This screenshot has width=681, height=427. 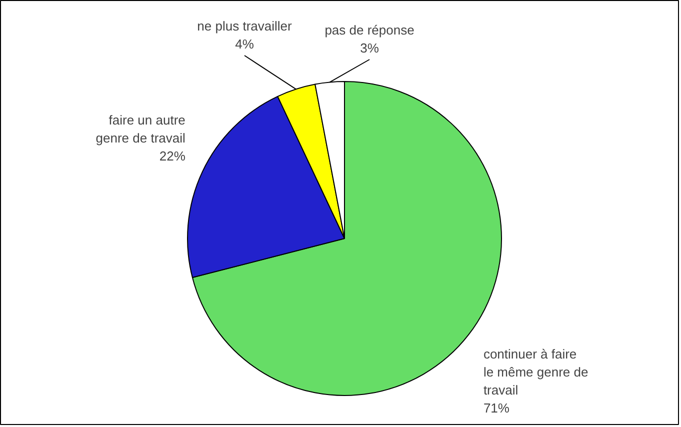 I want to click on data-label: 22%, so click(x=172, y=156).